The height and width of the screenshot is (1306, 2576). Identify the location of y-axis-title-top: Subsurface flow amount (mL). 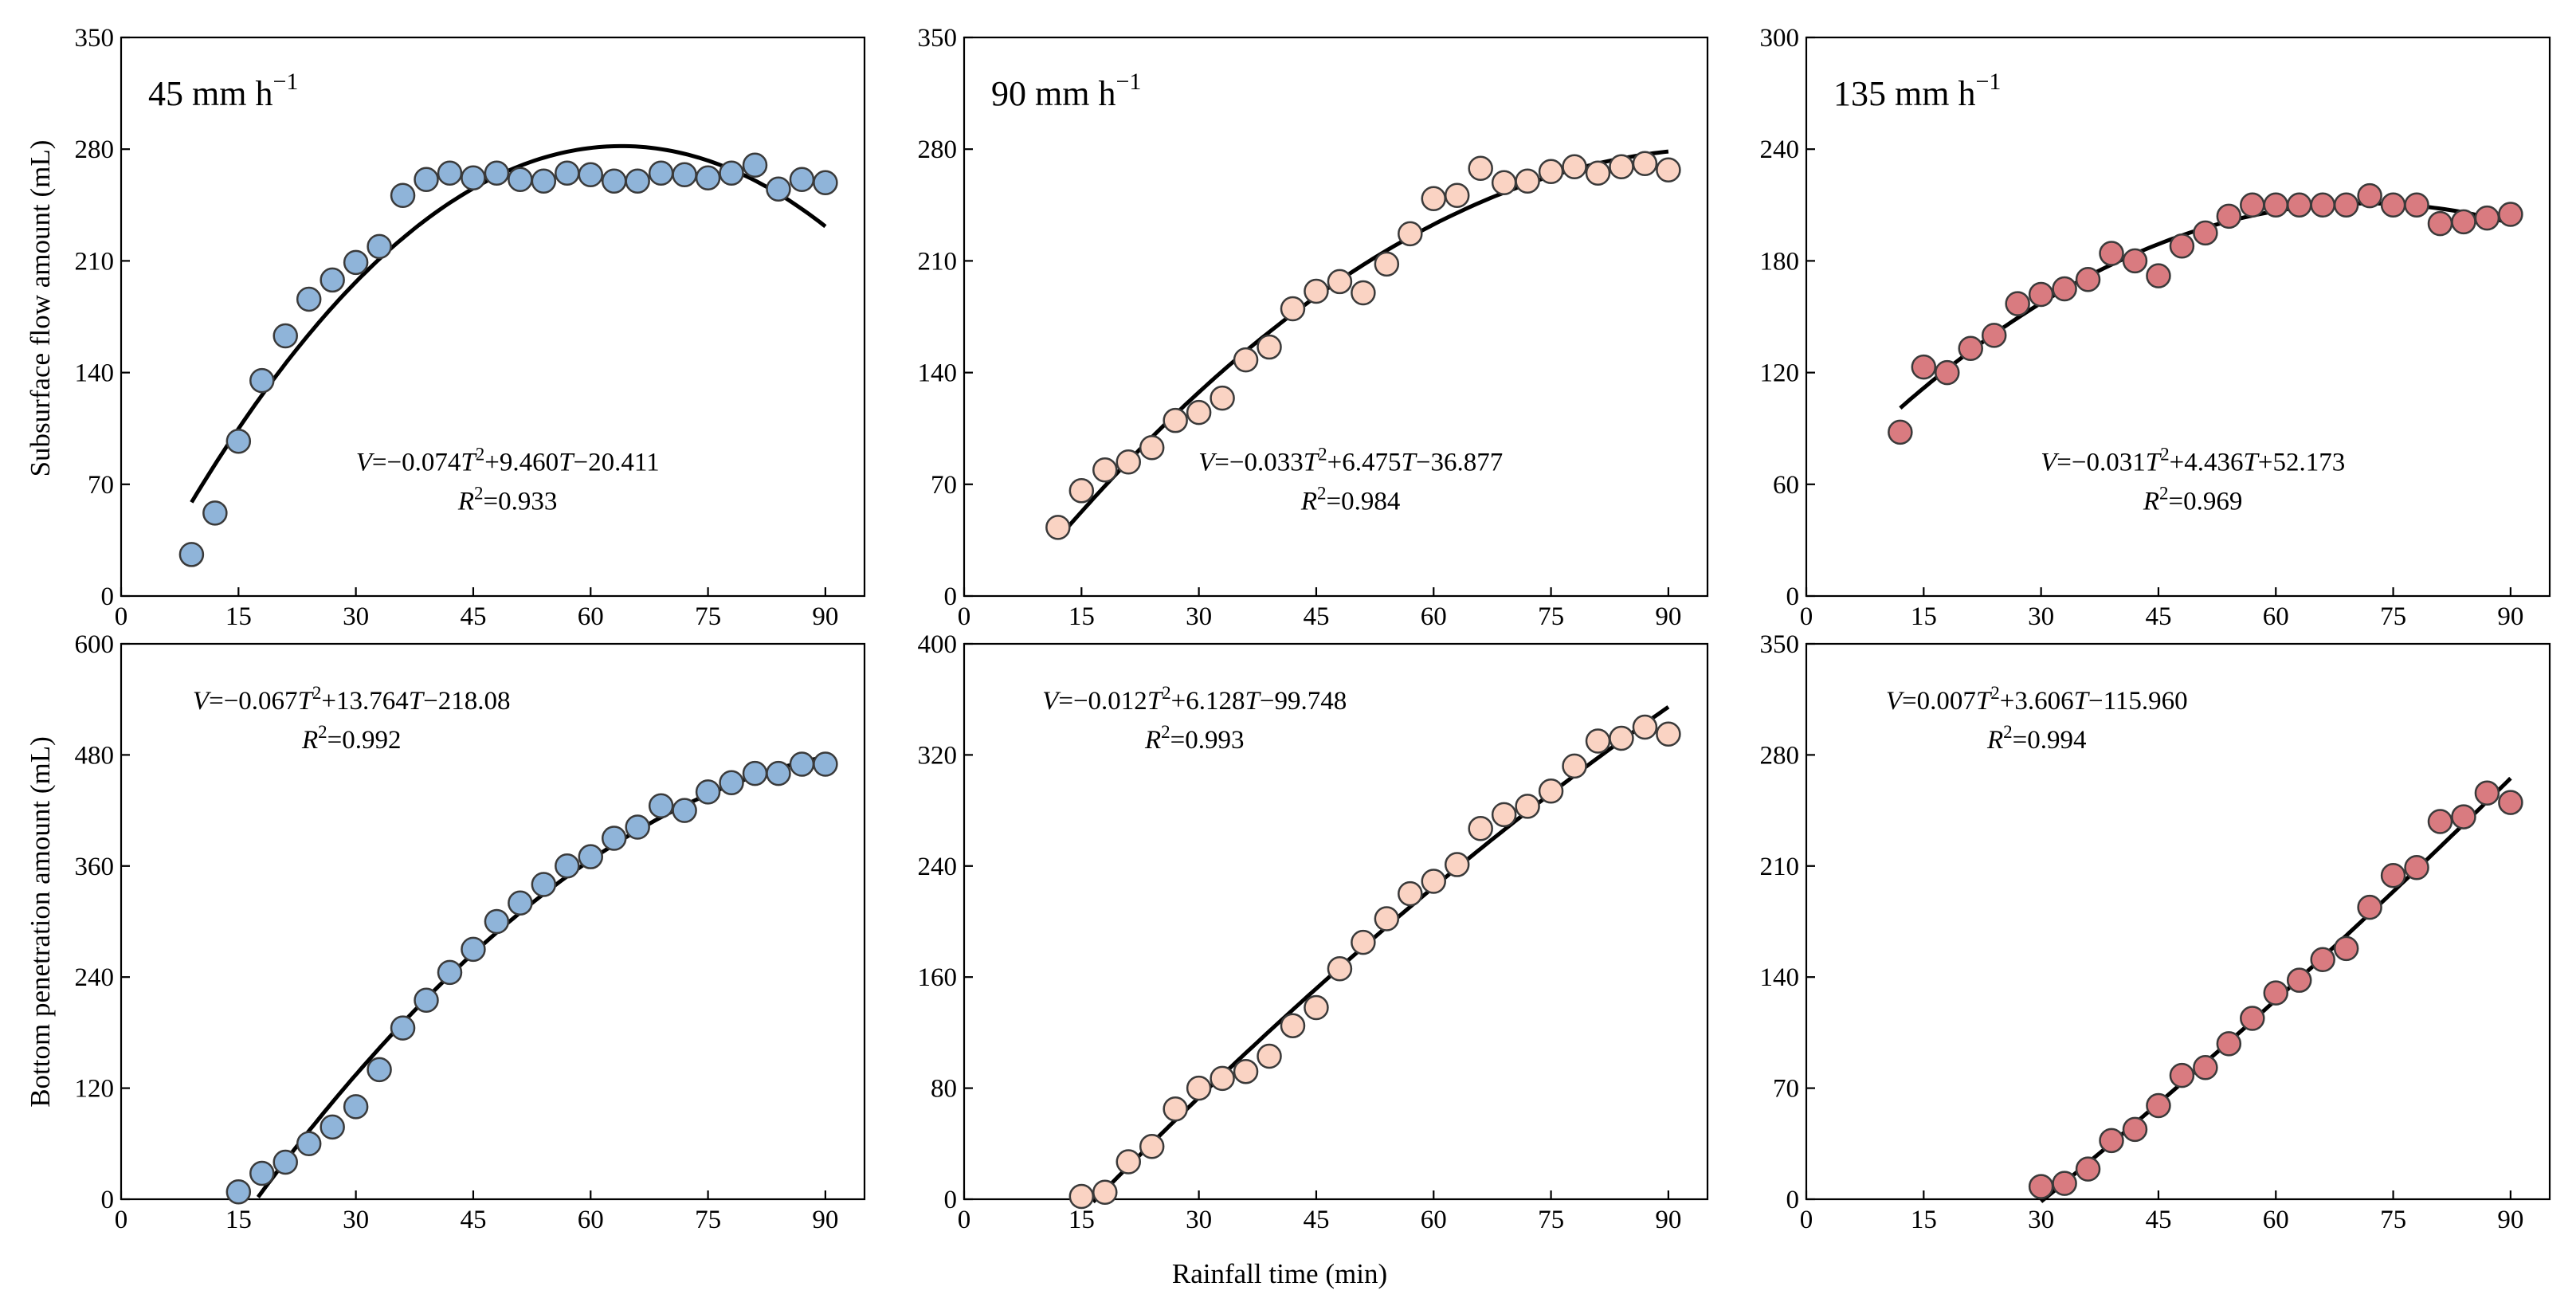
(40, 309).